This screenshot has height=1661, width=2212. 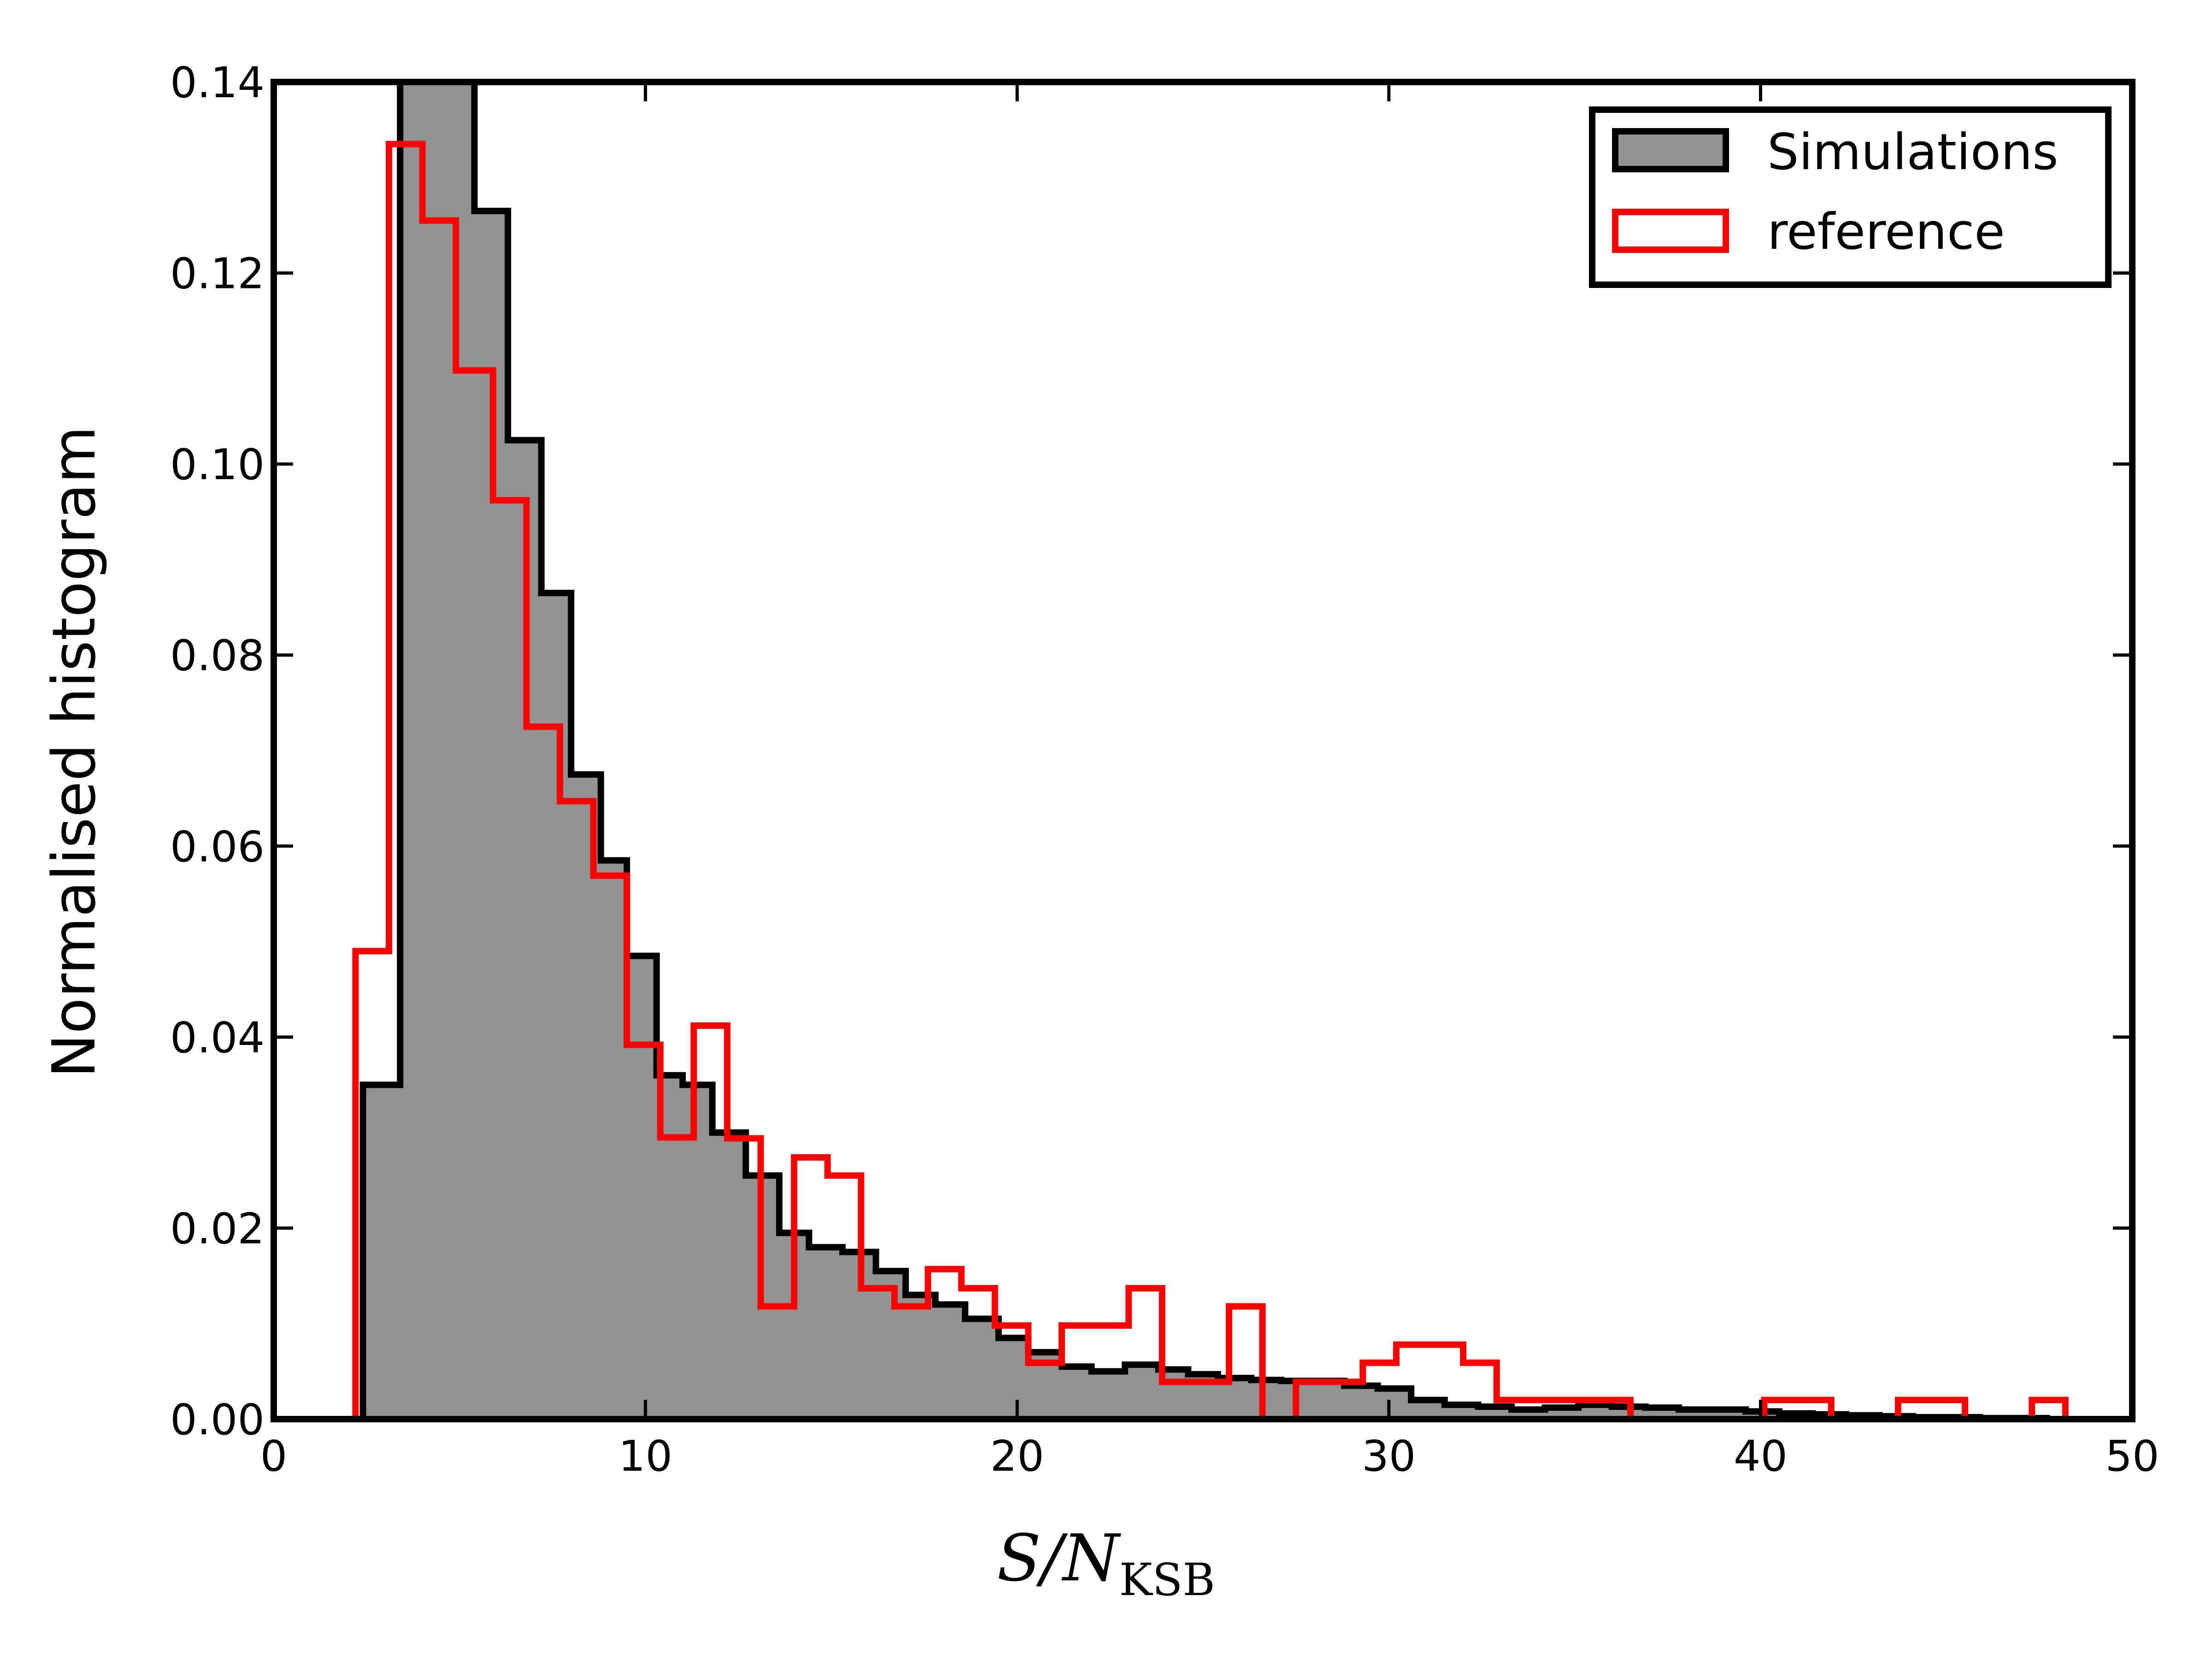 I want to click on x-axis-label-main: S/N, so click(x=1059, y=1558).